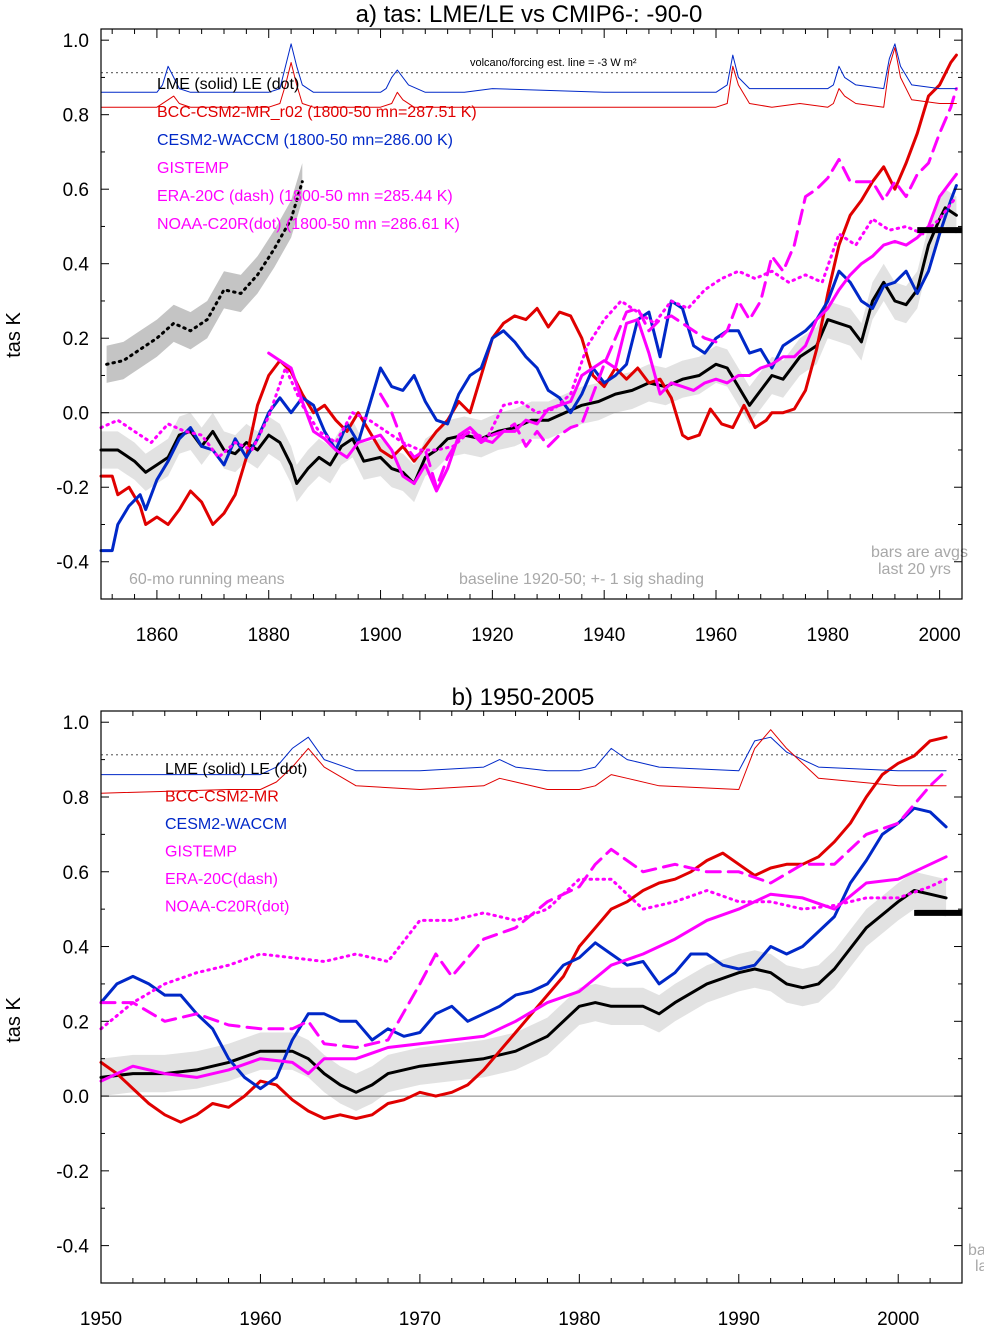 Image resolution: width=984 pixels, height=1325 pixels. Describe the element at coordinates (14, 335) in the screenshot. I see `panel-a-ylabel: tas K` at that location.